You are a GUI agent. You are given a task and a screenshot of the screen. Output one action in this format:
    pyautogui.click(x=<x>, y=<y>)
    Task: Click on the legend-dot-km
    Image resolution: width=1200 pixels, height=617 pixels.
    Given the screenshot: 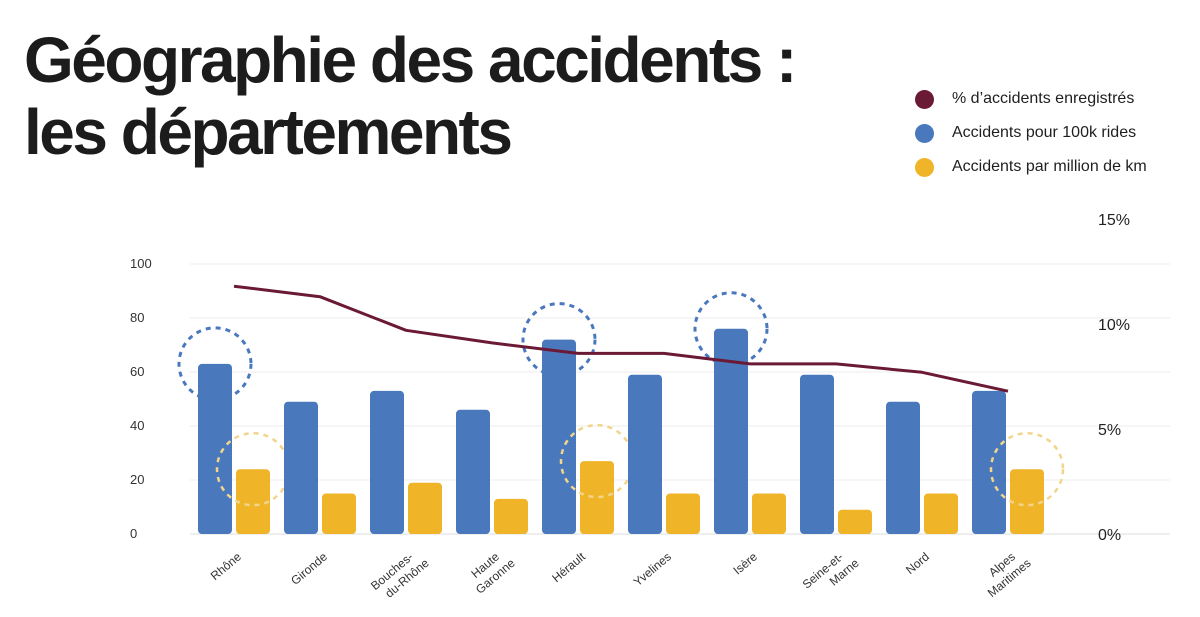 What is the action you would take?
    pyautogui.click(x=924, y=167)
    